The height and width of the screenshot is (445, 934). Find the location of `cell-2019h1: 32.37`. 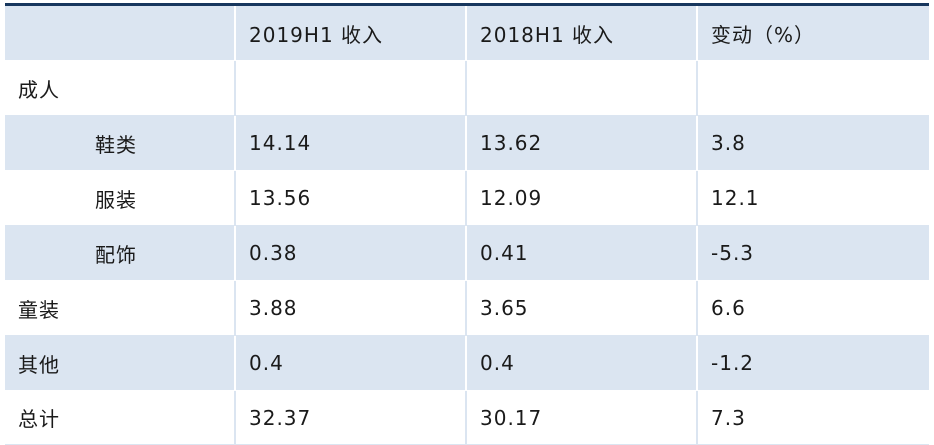

cell-2019h1: 32.37 is located at coordinates (351, 417).